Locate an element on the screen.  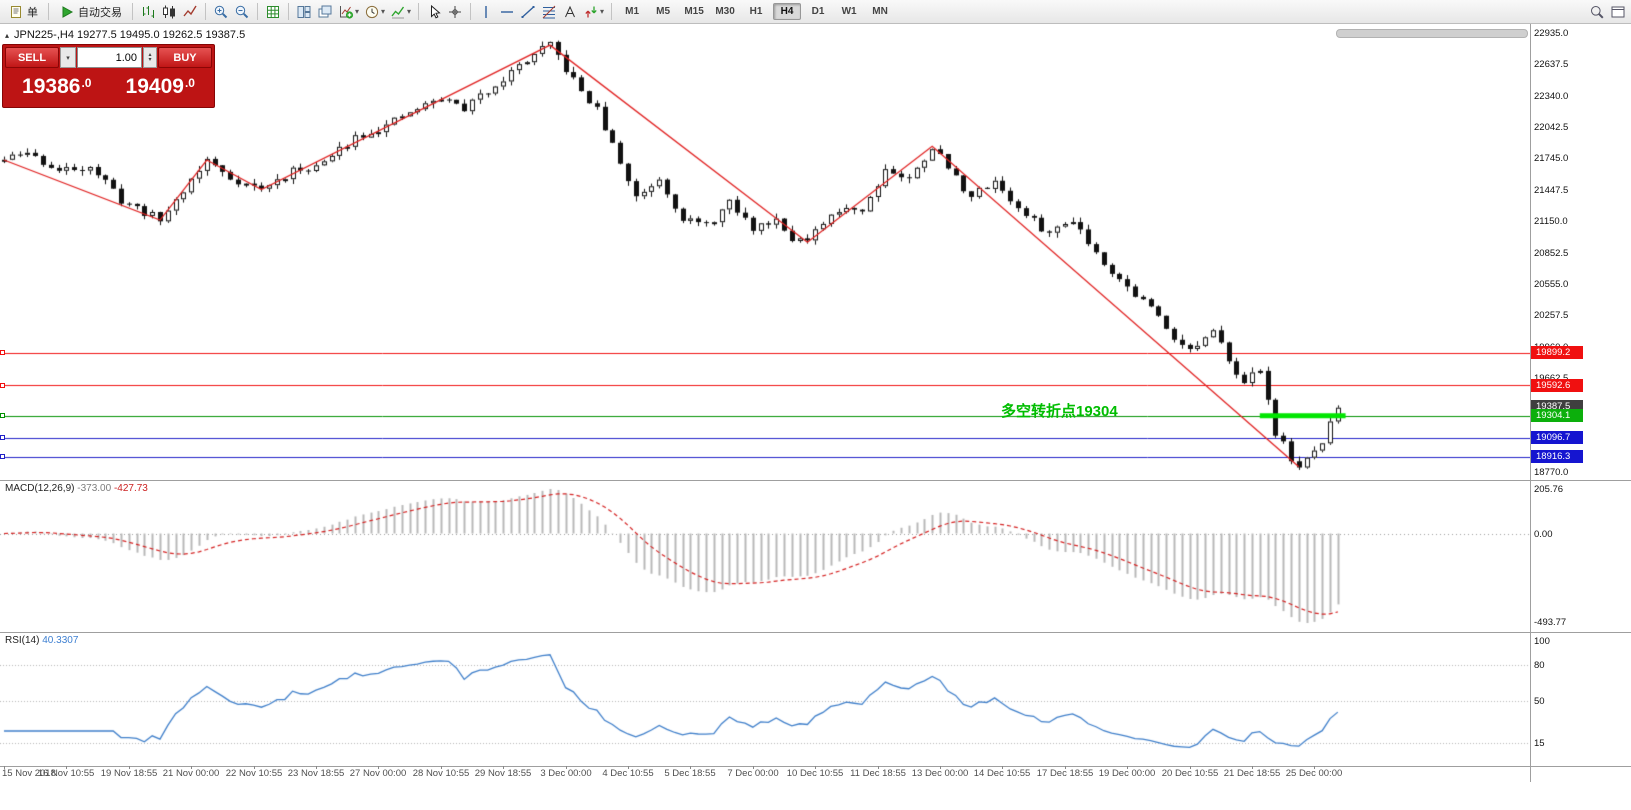
bar-chart-icon is located at coordinates (148, 11).